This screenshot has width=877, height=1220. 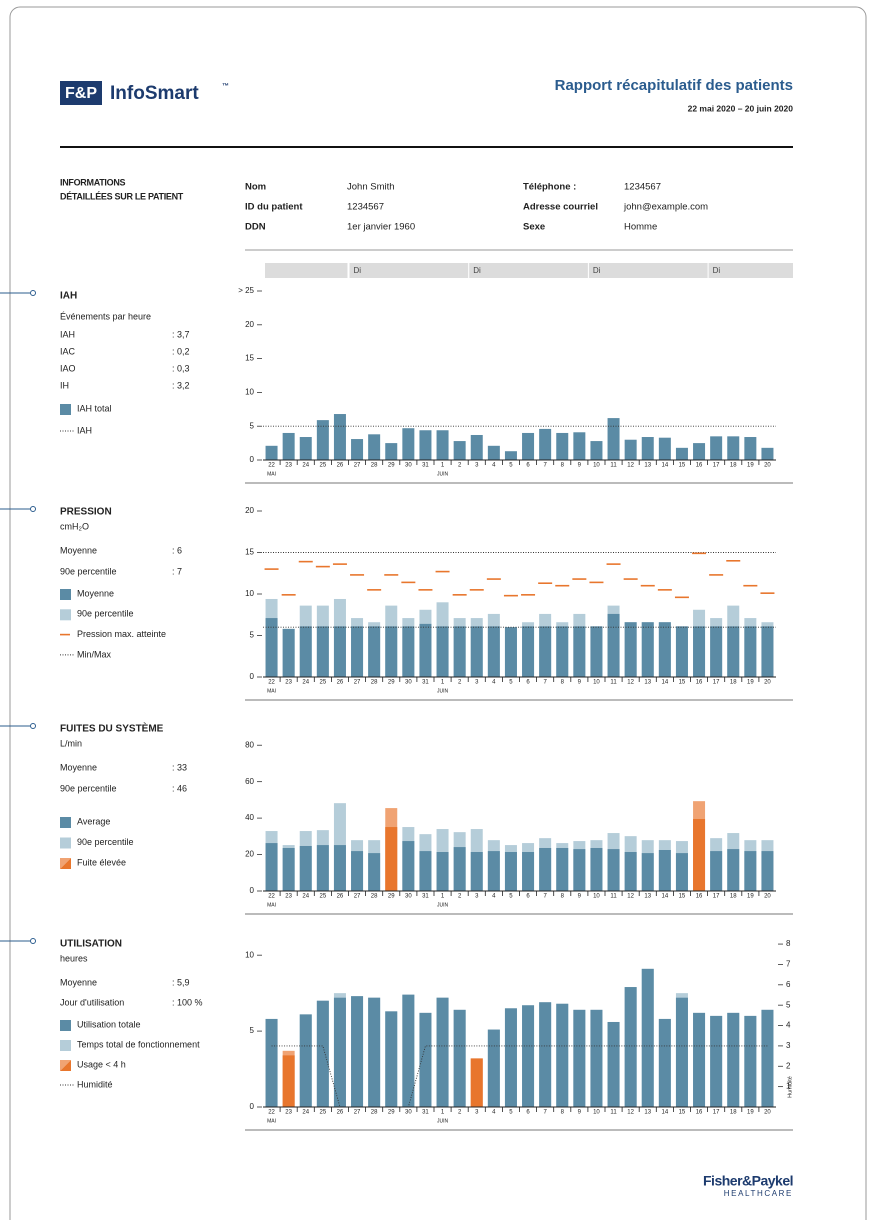 I want to click on humidity-line, so click(x=519, y=1076).